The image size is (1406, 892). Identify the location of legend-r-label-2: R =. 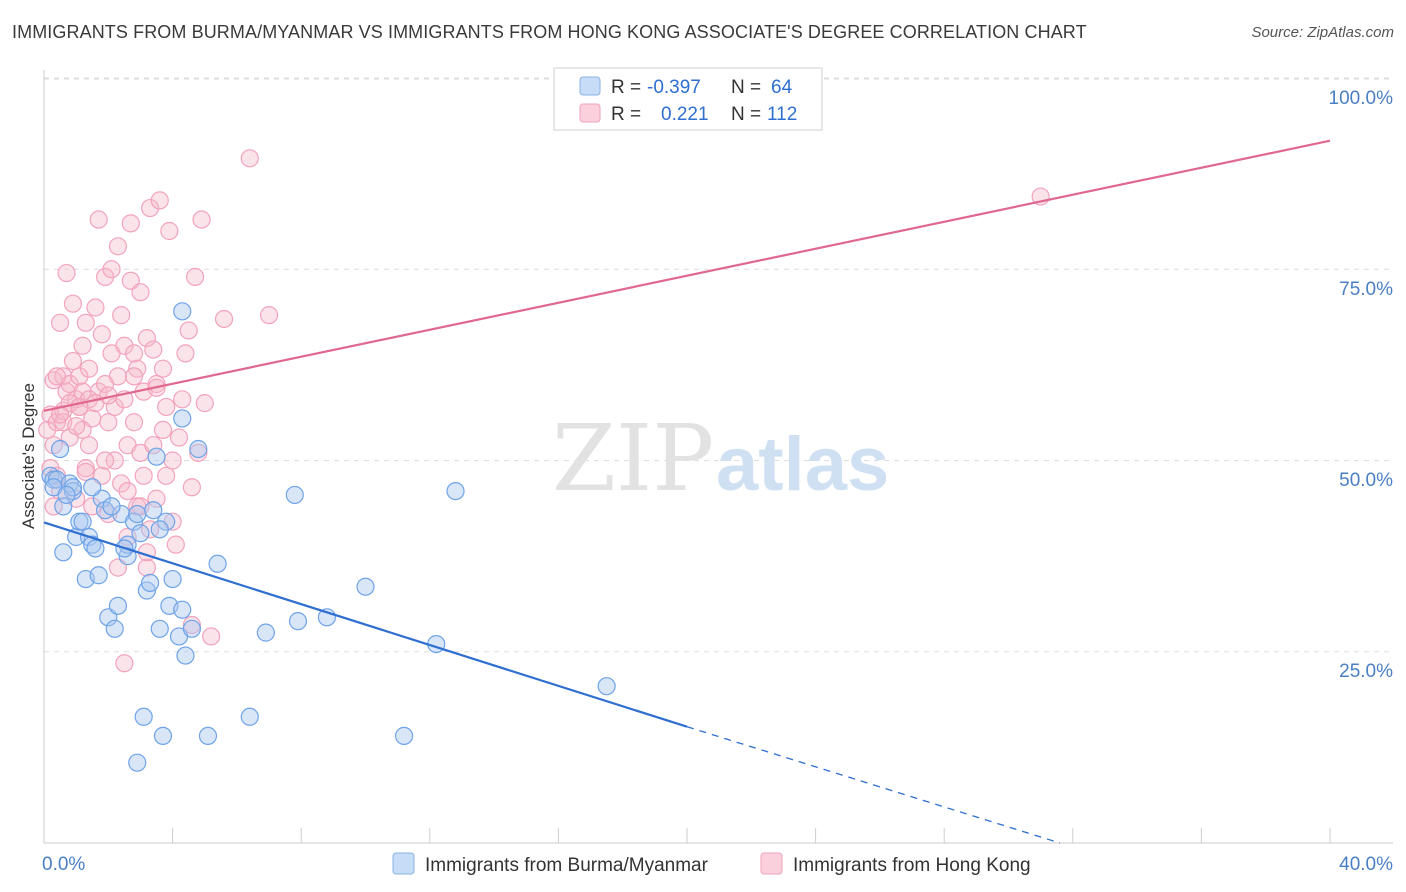
(626, 114).